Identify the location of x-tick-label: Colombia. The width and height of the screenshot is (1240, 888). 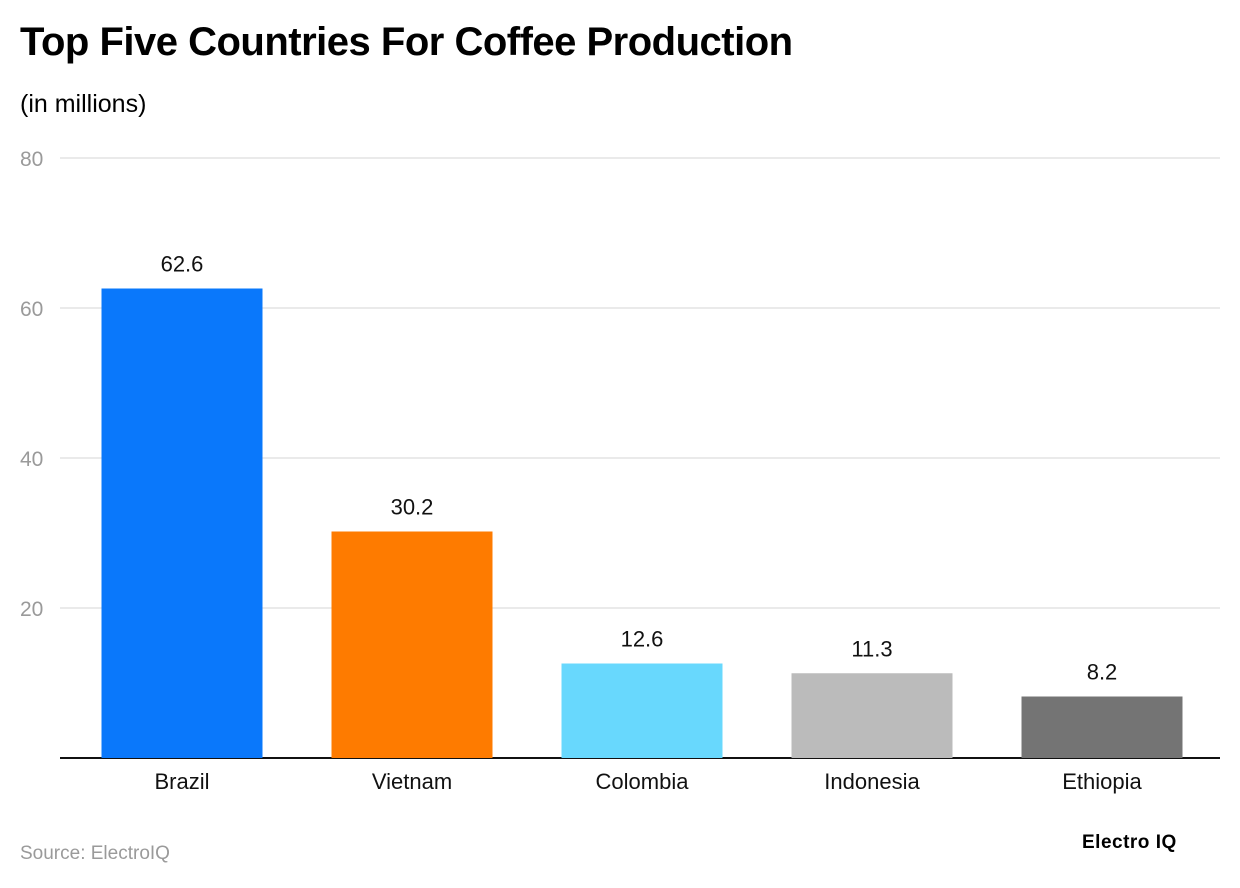
(643, 781).